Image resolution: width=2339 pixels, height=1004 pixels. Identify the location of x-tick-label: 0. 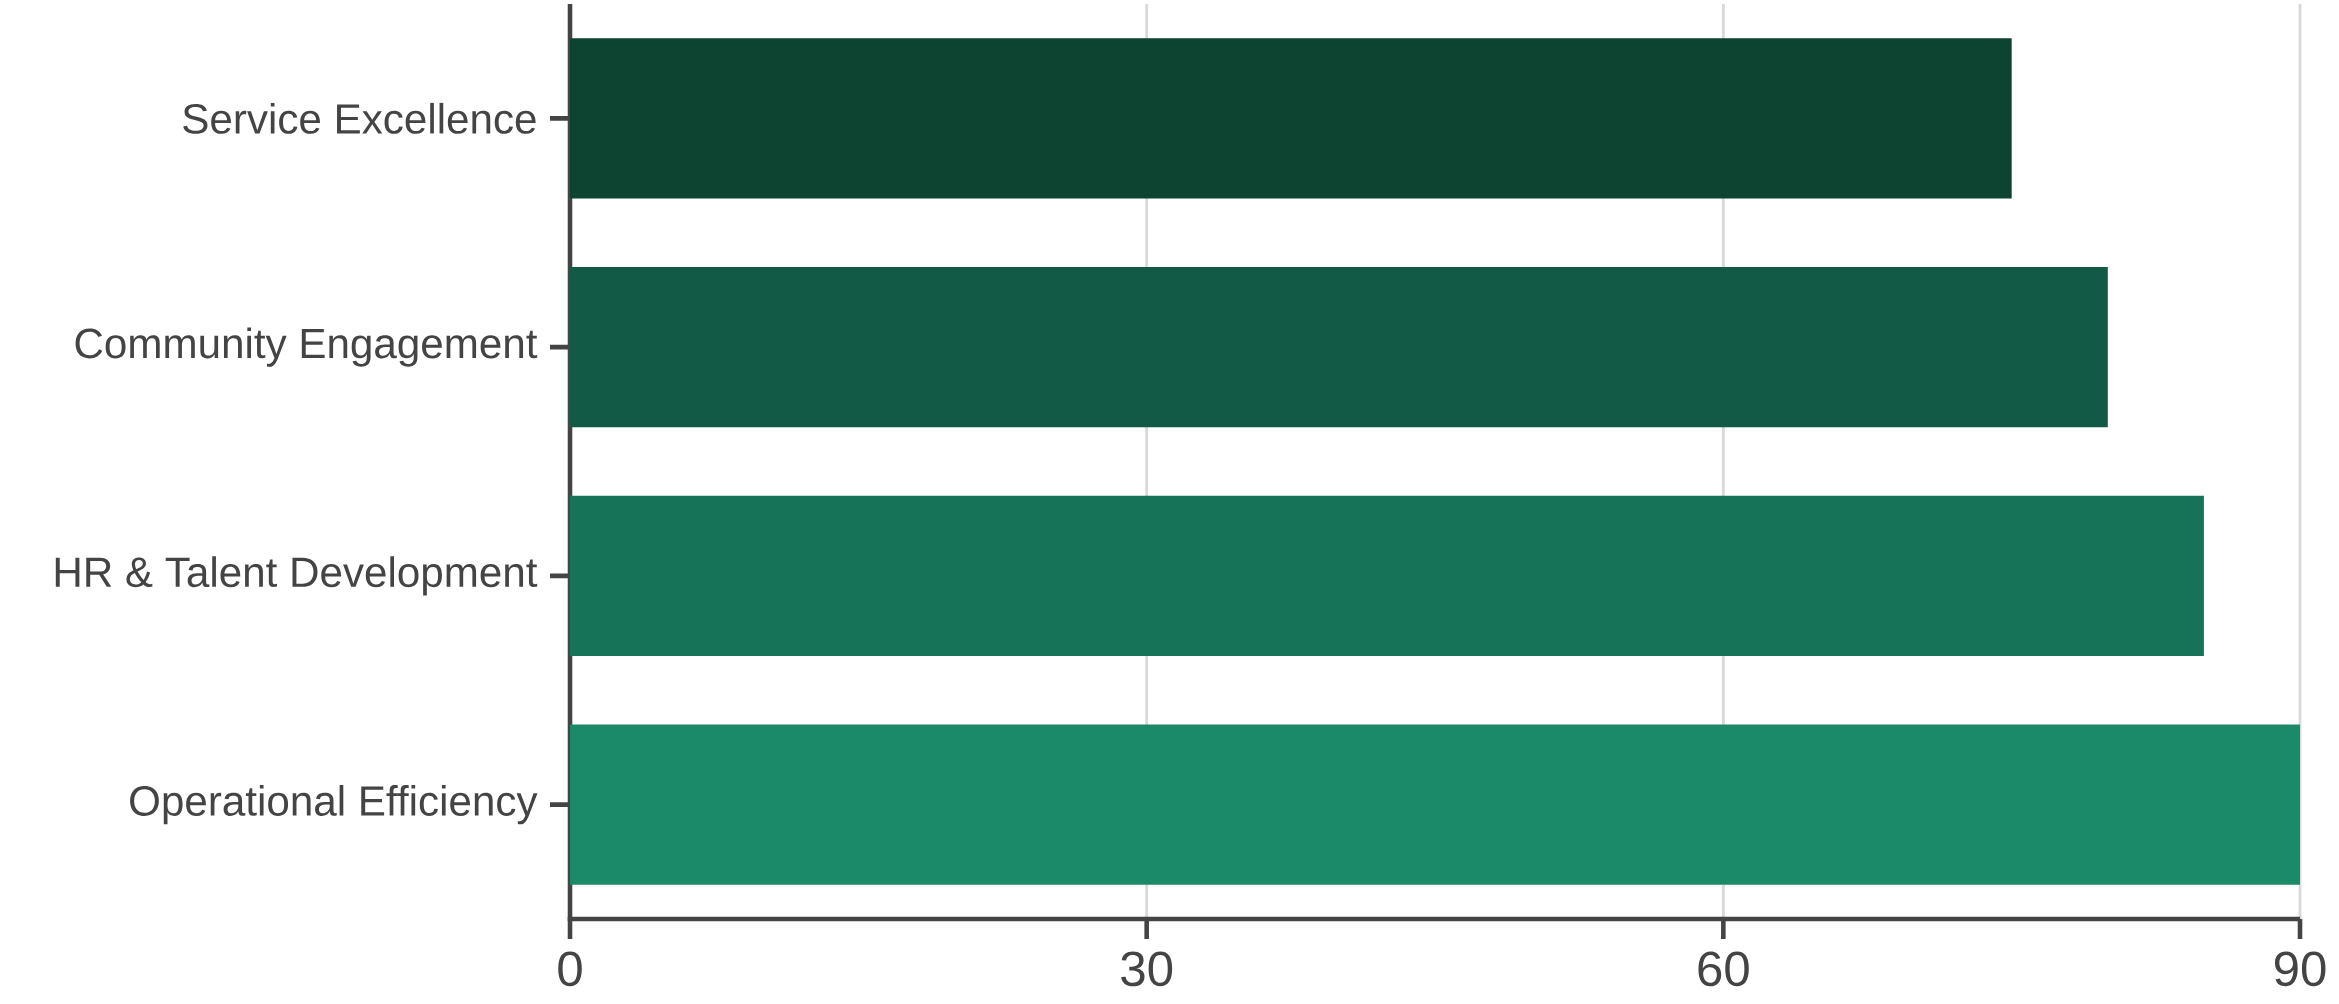
(570, 969).